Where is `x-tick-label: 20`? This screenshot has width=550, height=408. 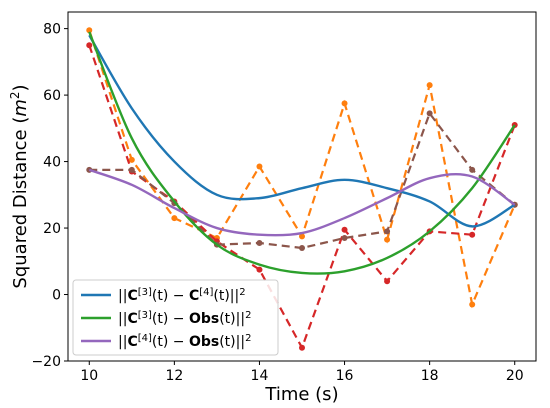
x-tick-label: 20 is located at coordinates (515, 376).